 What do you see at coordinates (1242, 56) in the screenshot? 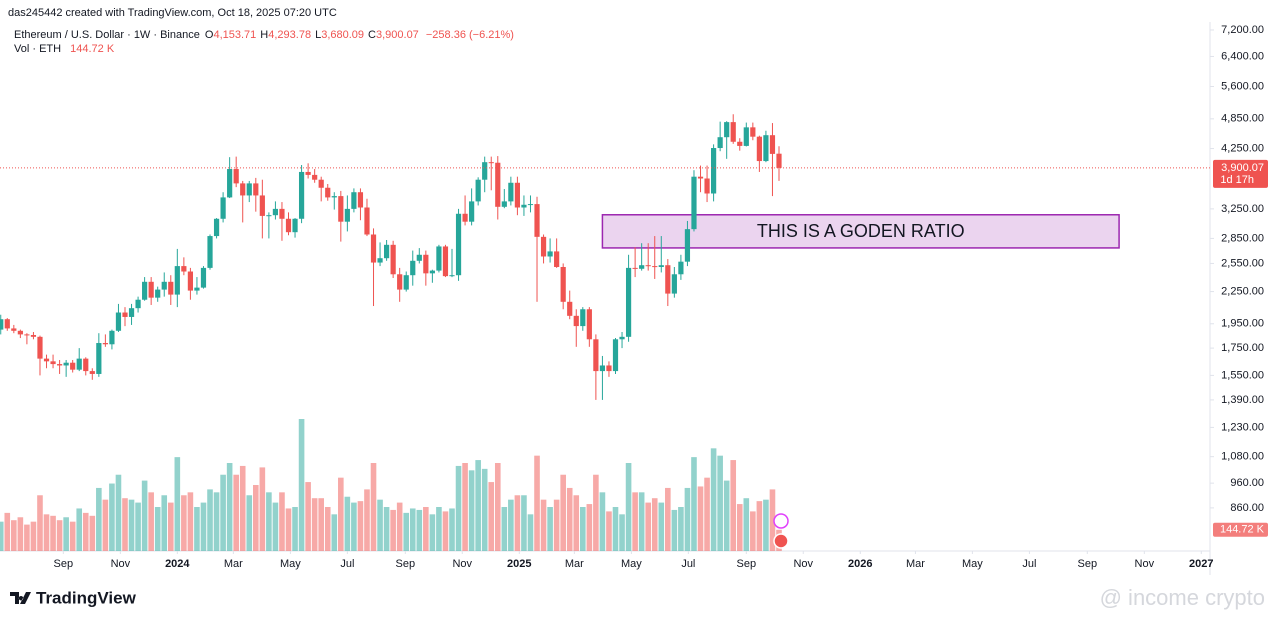
I see `y-tick-label: 6,400.00` at bounding box center [1242, 56].